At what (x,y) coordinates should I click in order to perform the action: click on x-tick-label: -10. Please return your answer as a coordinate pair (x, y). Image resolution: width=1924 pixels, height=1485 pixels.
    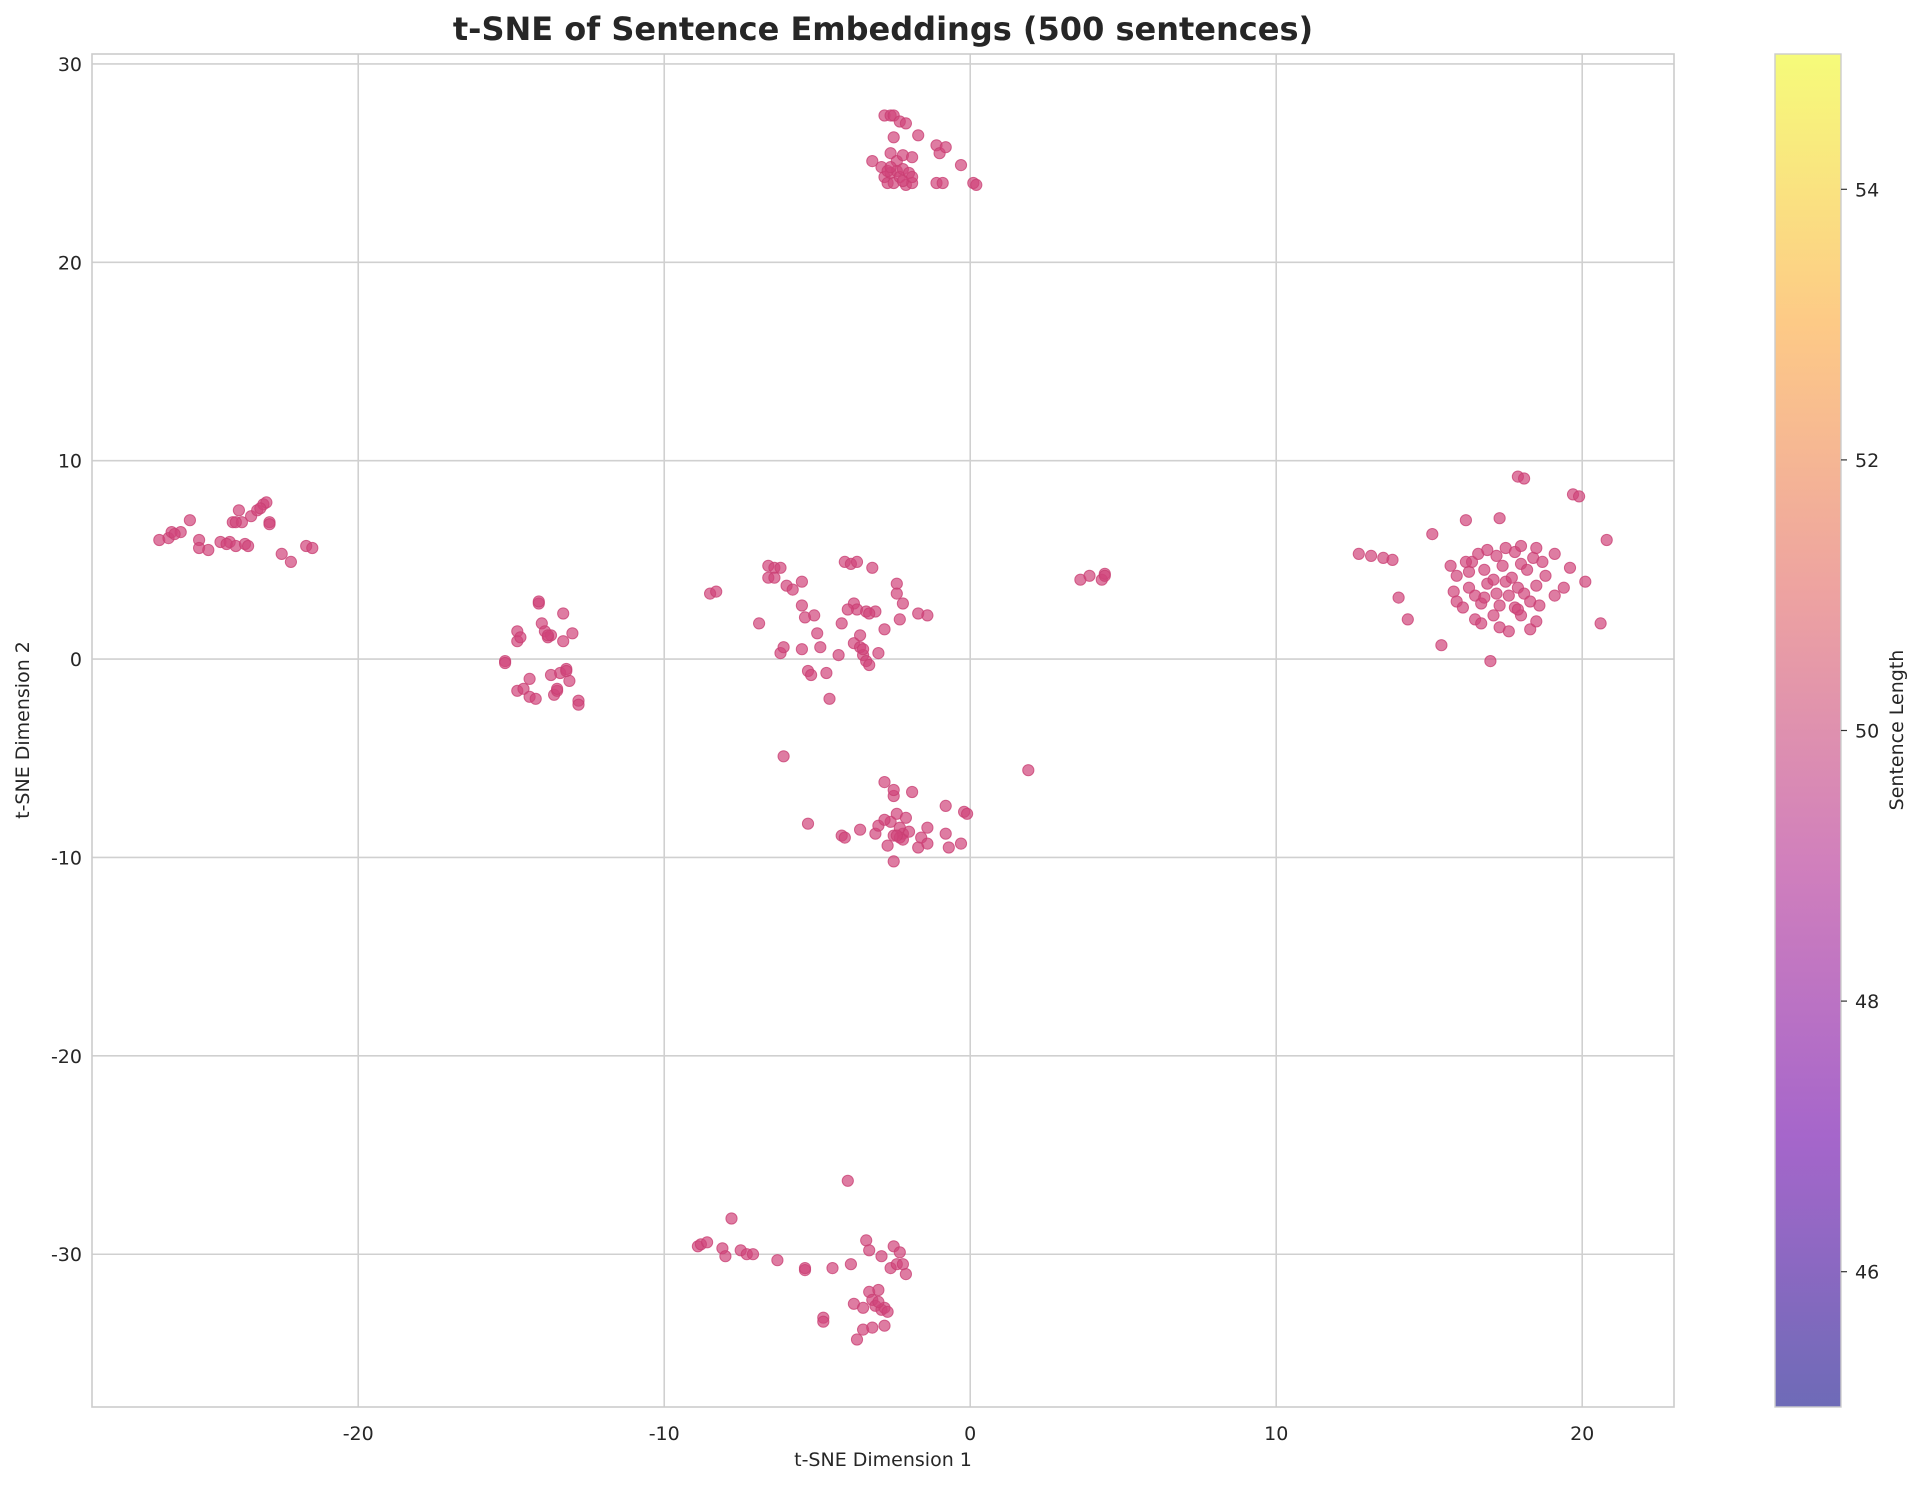
    Looking at the image, I should click on (664, 1434).